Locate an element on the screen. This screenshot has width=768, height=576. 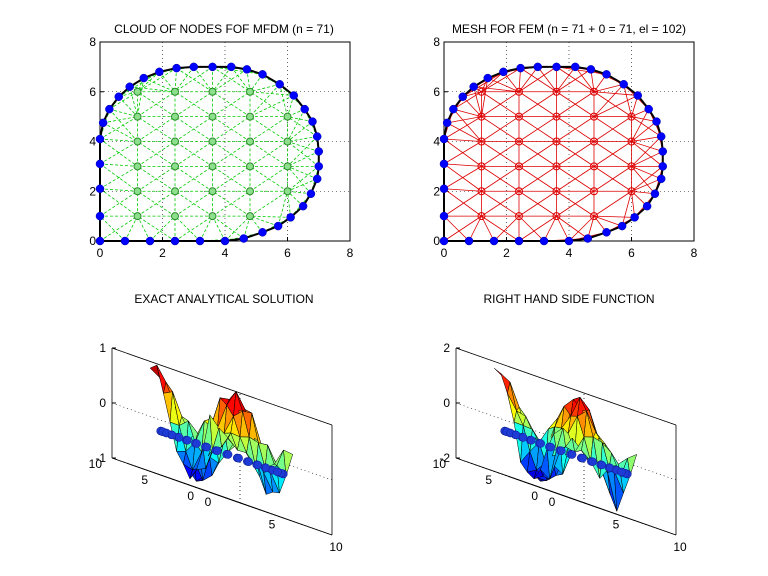
z-tick-label: -2 is located at coordinates (444, 458).